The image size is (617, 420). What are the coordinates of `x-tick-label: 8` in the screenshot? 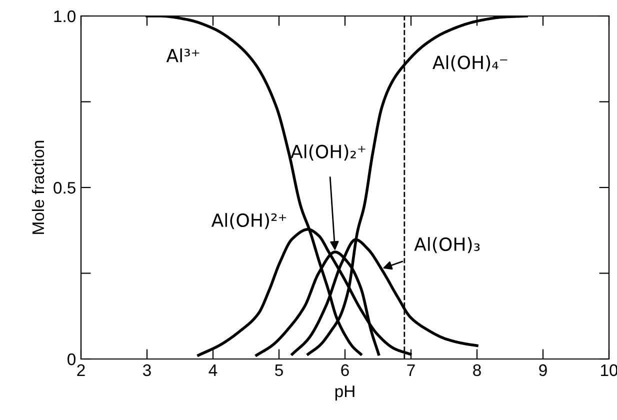 It's located at (477, 370).